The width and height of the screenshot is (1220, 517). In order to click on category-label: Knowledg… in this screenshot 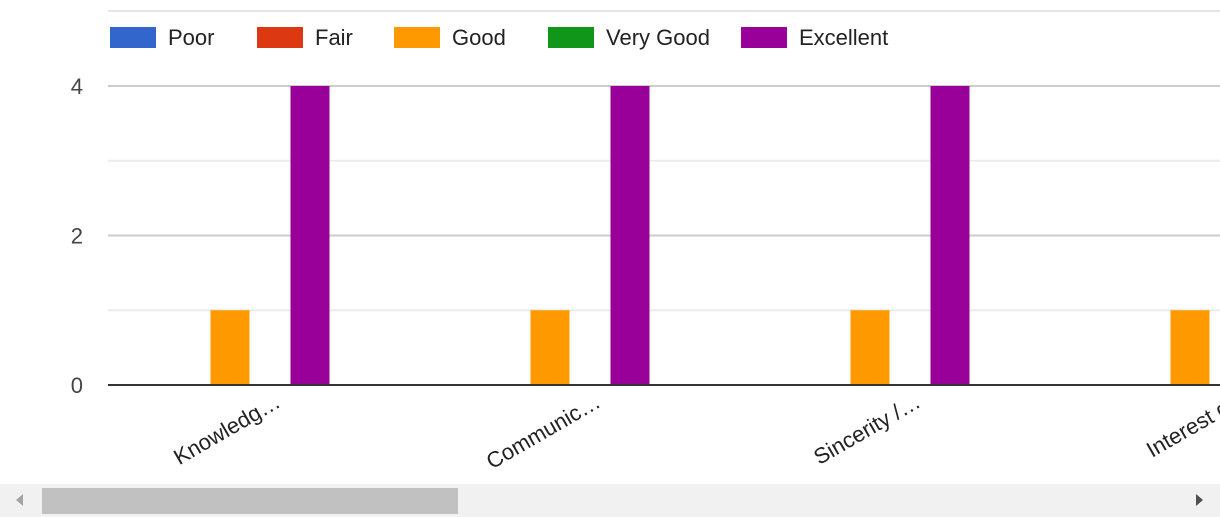, I will do `click(226, 429)`.